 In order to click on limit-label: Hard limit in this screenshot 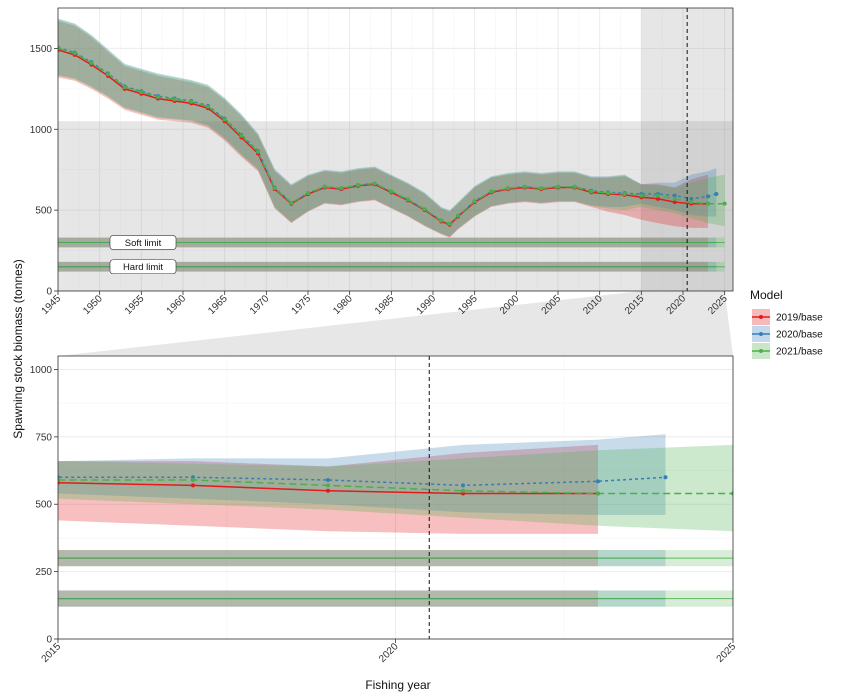, I will do `click(143, 267)`.